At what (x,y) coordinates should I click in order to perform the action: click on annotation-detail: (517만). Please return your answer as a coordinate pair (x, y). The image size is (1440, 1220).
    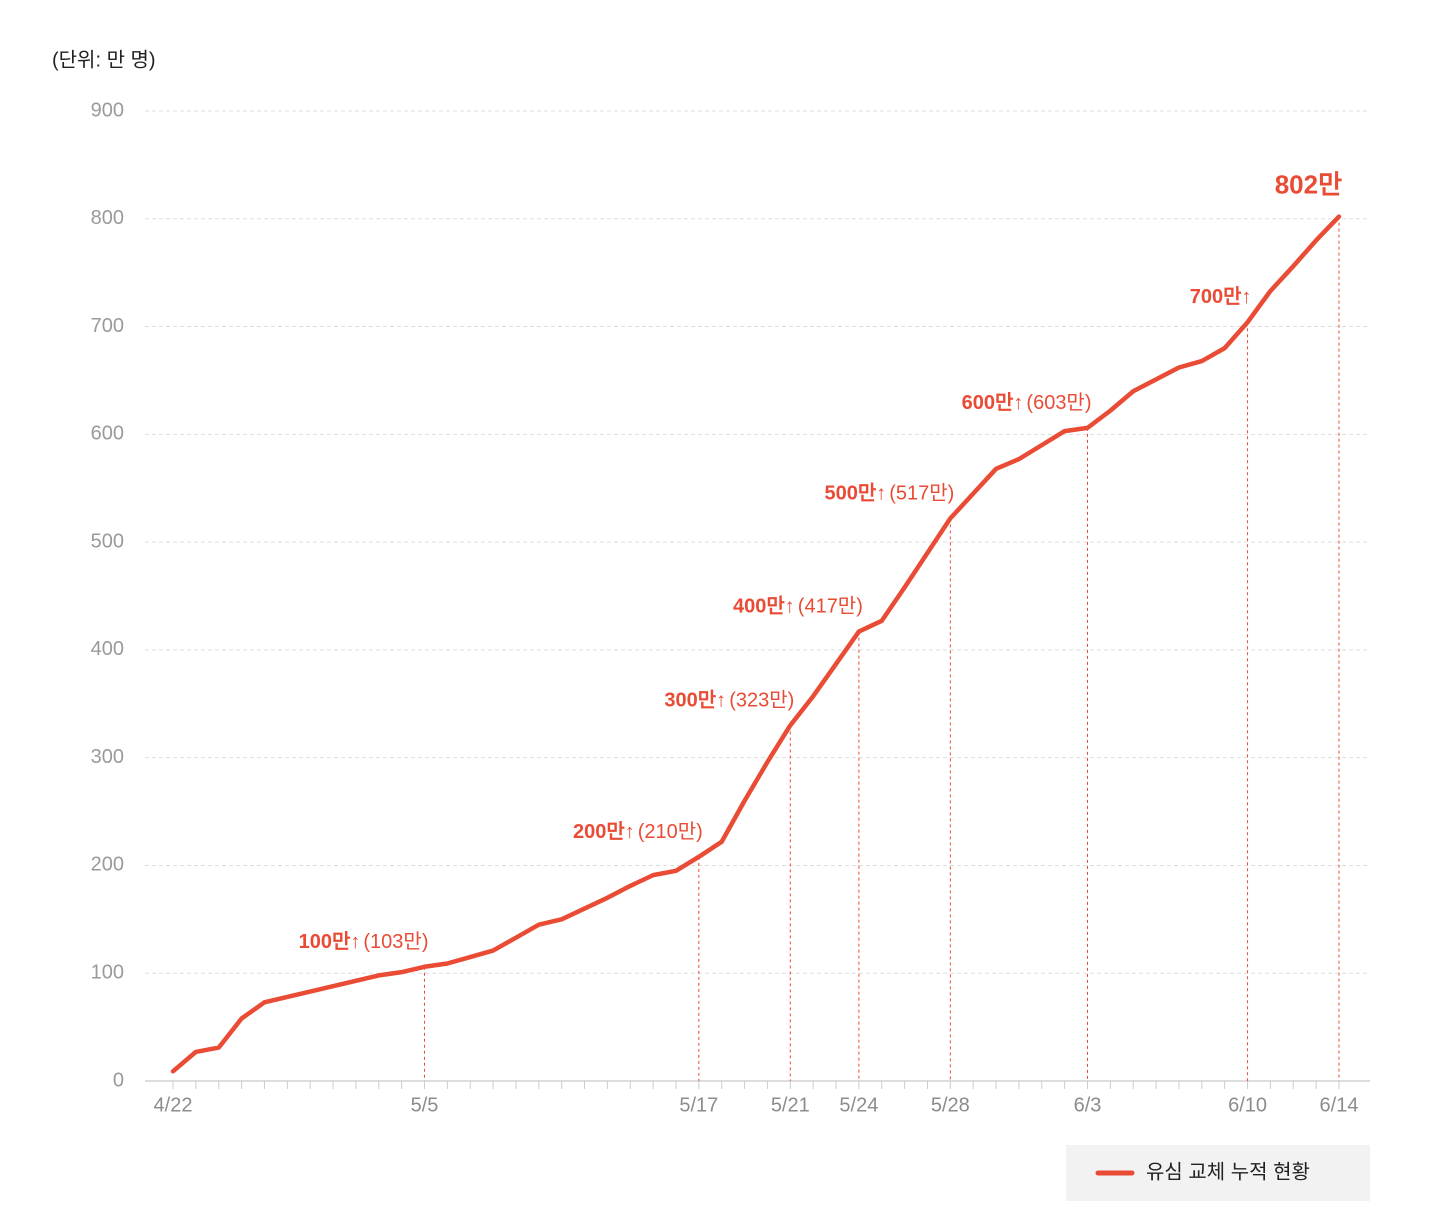
    Looking at the image, I should click on (921, 493).